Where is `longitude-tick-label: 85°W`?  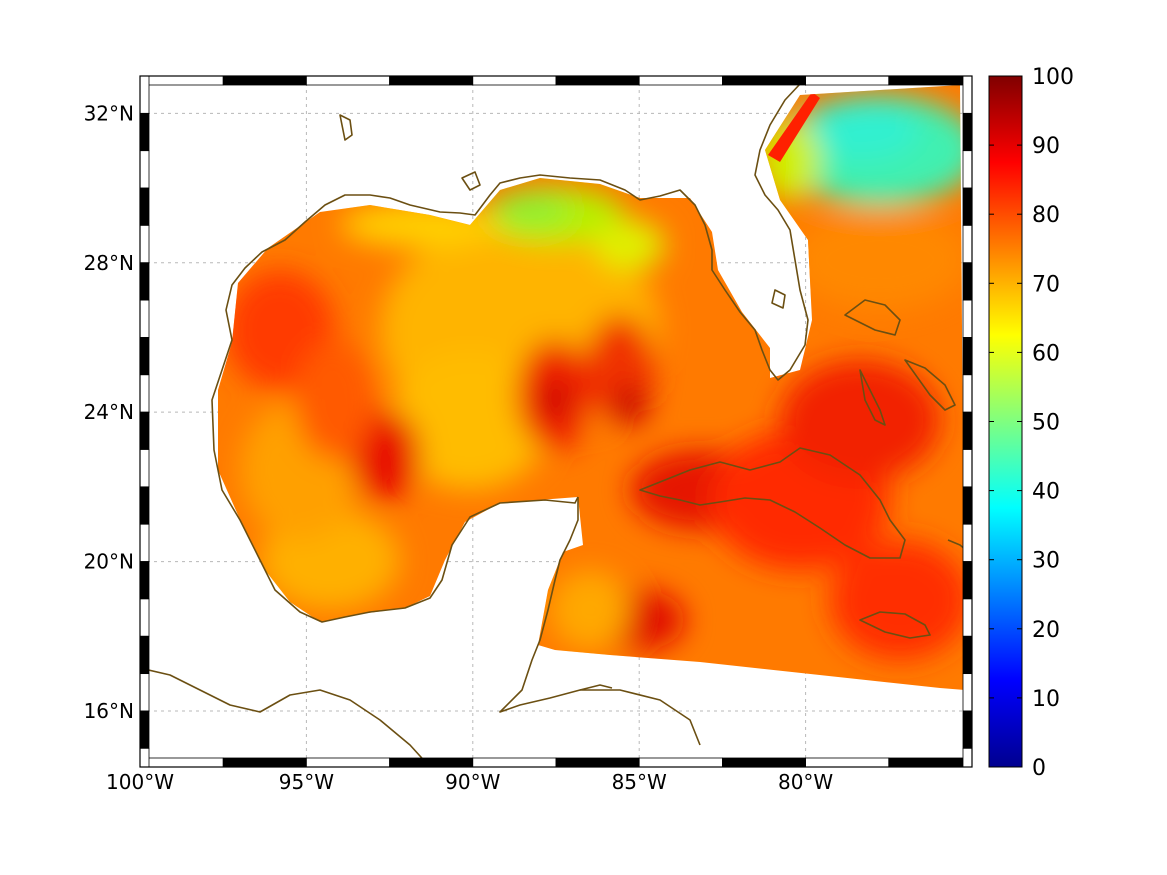
longitude-tick-label: 85°W is located at coordinates (639, 782).